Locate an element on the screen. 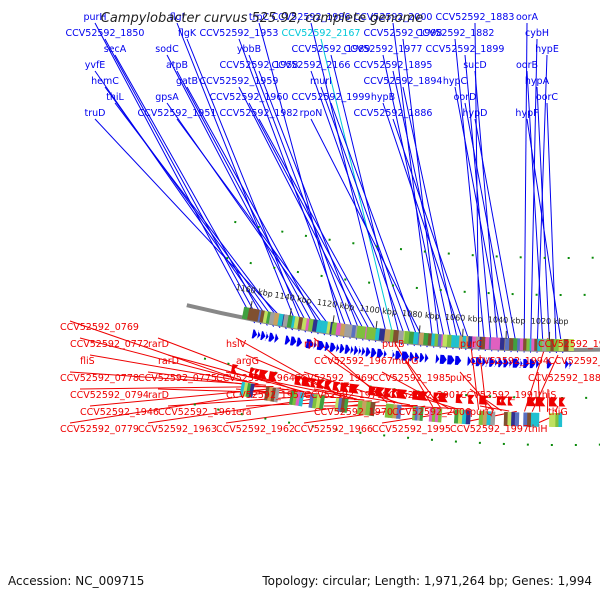 The image size is (600, 600). reverse-gene-label: CCV52592_1963 is located at coordinates (177, 429).